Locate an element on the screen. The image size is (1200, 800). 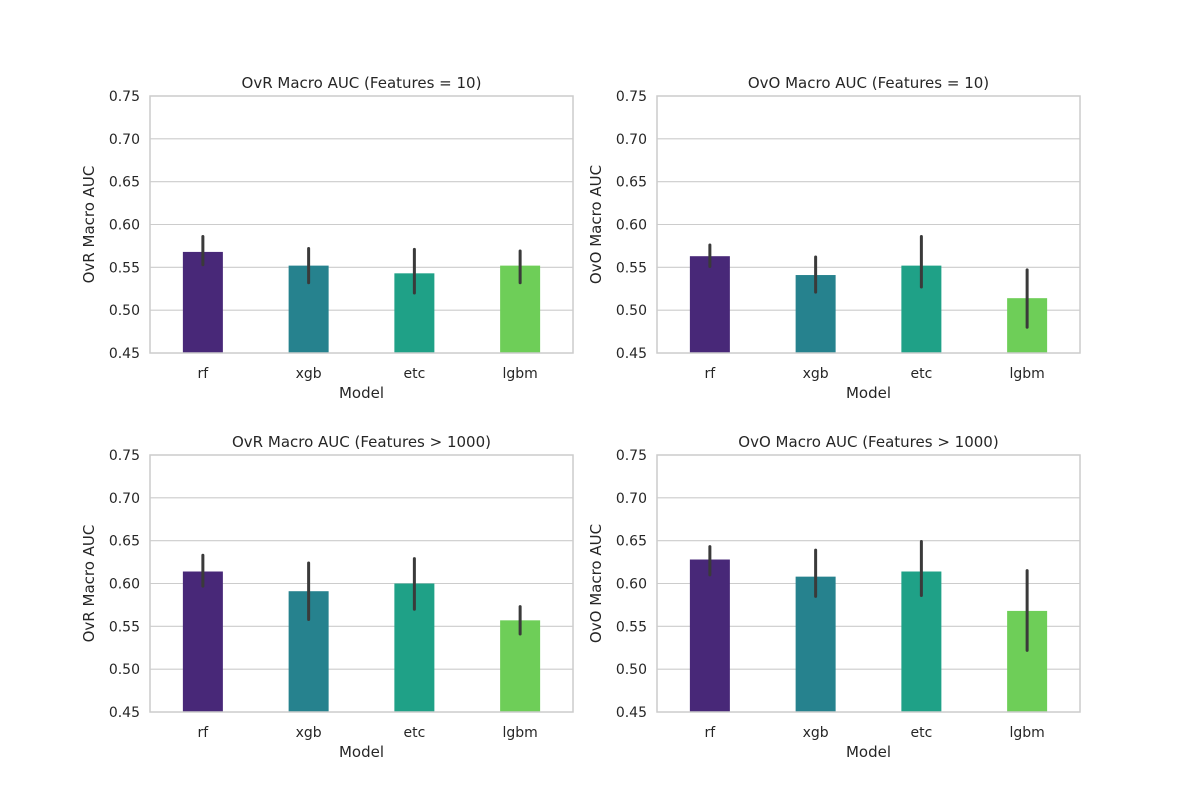
subplot-title: OvR Macro AUC (Features > 1000) is located at coordinates (361, 442).